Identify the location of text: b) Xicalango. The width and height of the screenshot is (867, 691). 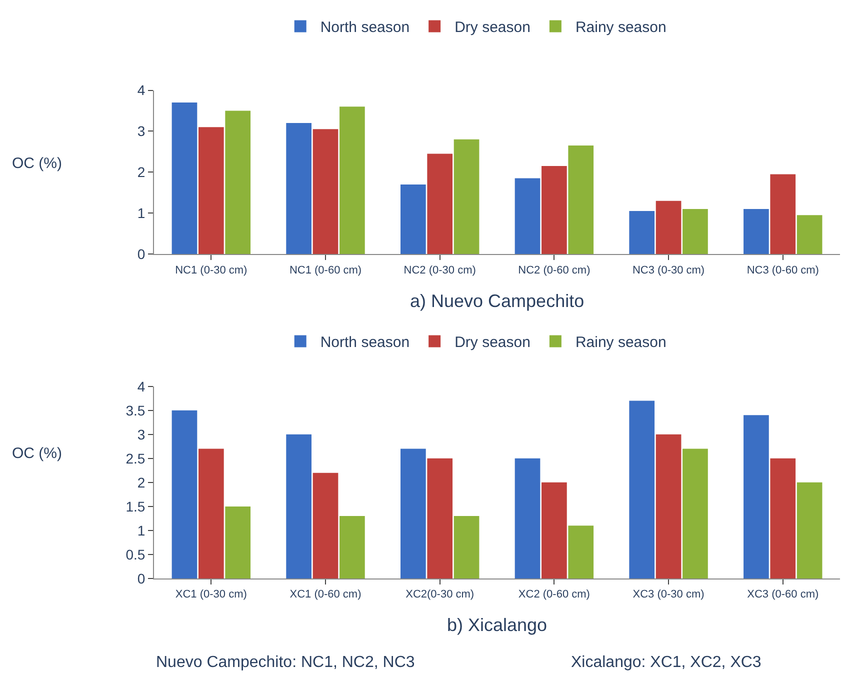
(497, 625).